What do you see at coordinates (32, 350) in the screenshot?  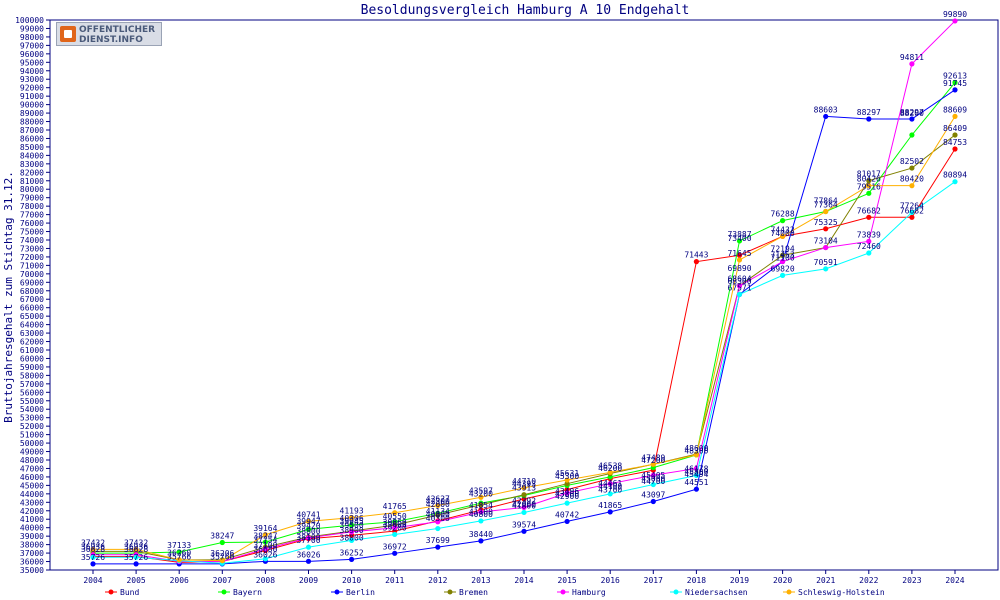 I see `y-tick-label: 61000` at bounding box center [32, 350].